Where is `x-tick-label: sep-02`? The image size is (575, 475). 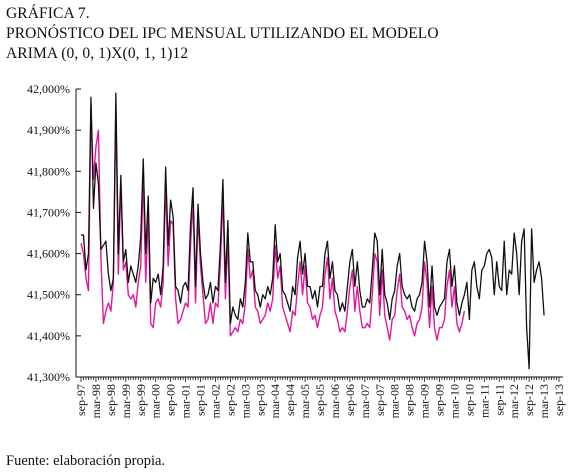
x-tick-label: sep-02 is located at coordinates (230, 400).